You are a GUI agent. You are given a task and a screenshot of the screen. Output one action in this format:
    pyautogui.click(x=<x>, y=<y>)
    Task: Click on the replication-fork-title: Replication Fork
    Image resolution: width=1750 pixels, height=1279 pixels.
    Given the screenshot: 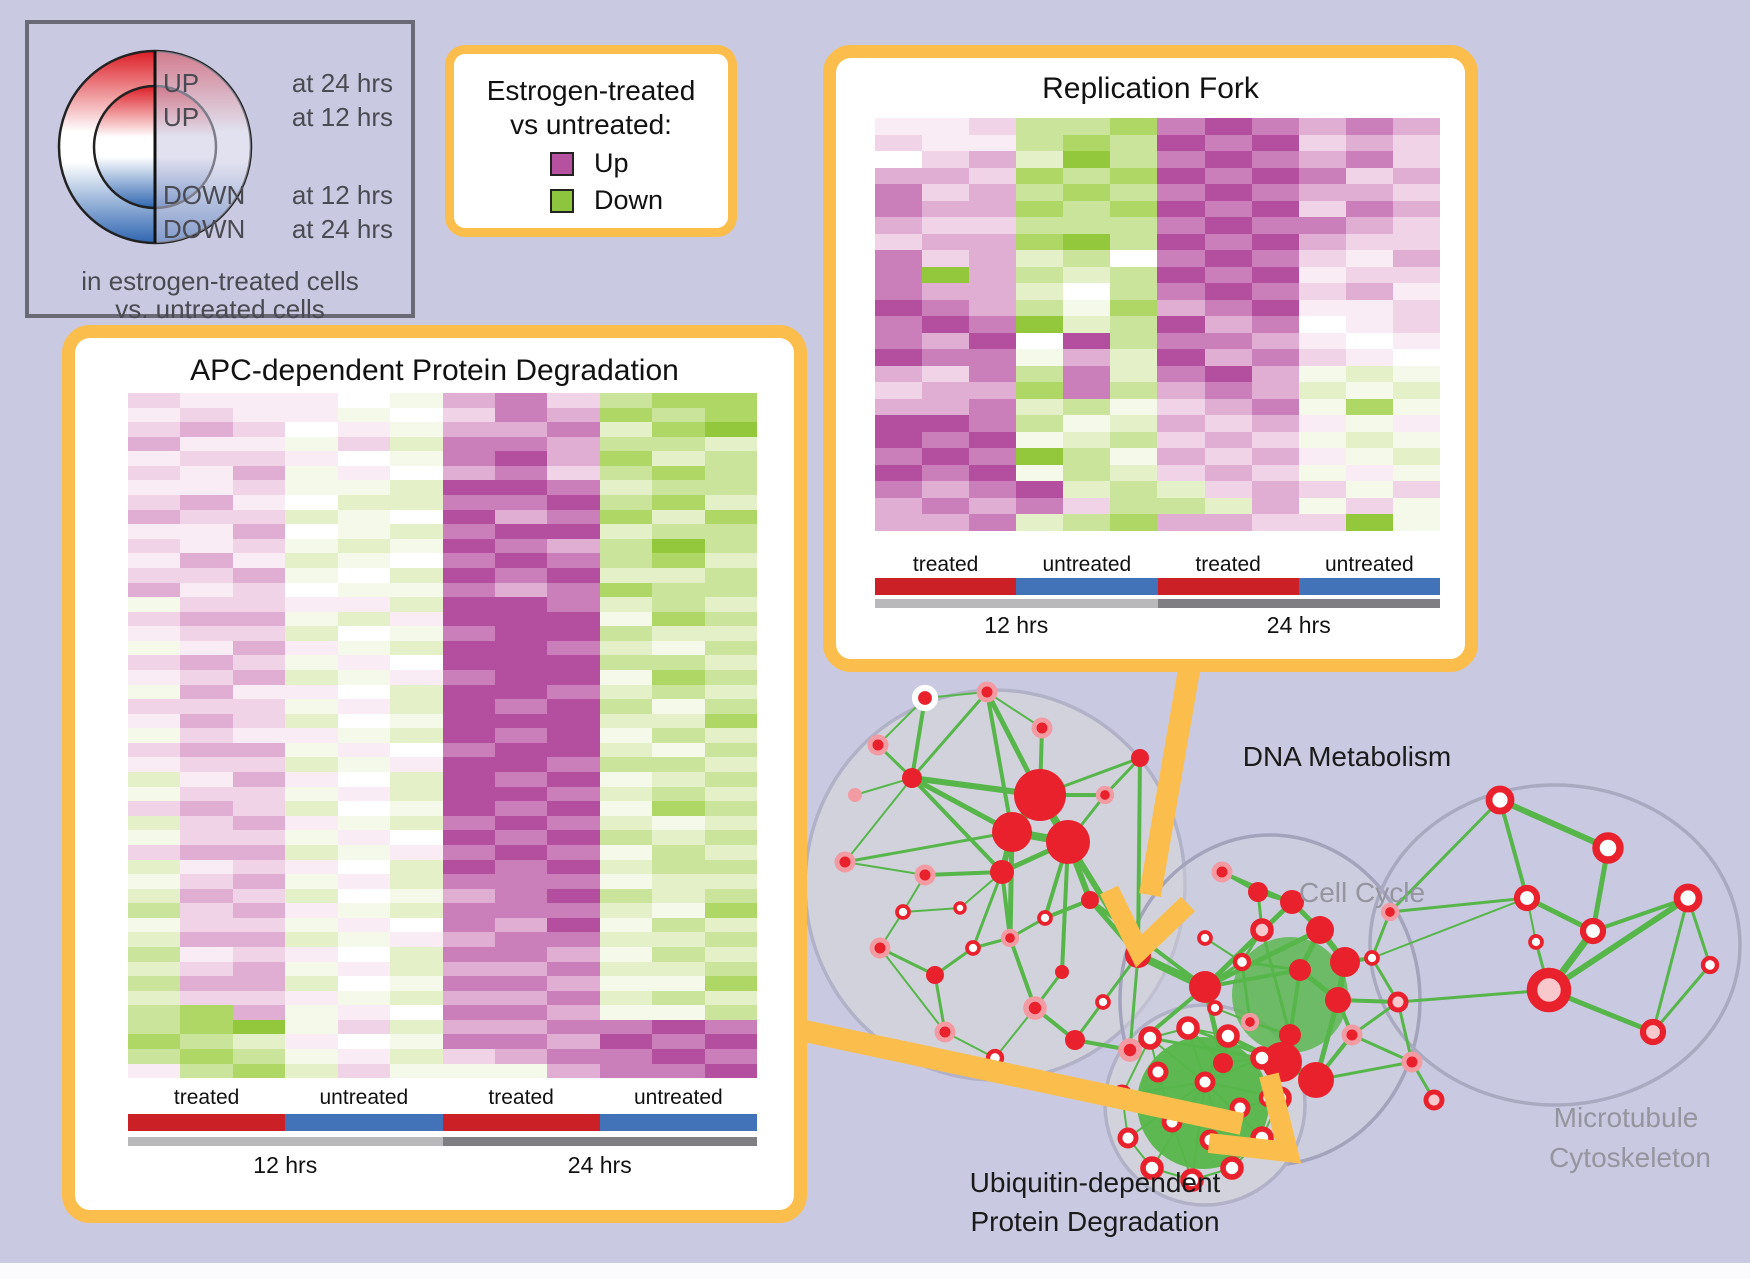 What is the action you would take?
    pyautogui.click(x=1150, y=88)
    